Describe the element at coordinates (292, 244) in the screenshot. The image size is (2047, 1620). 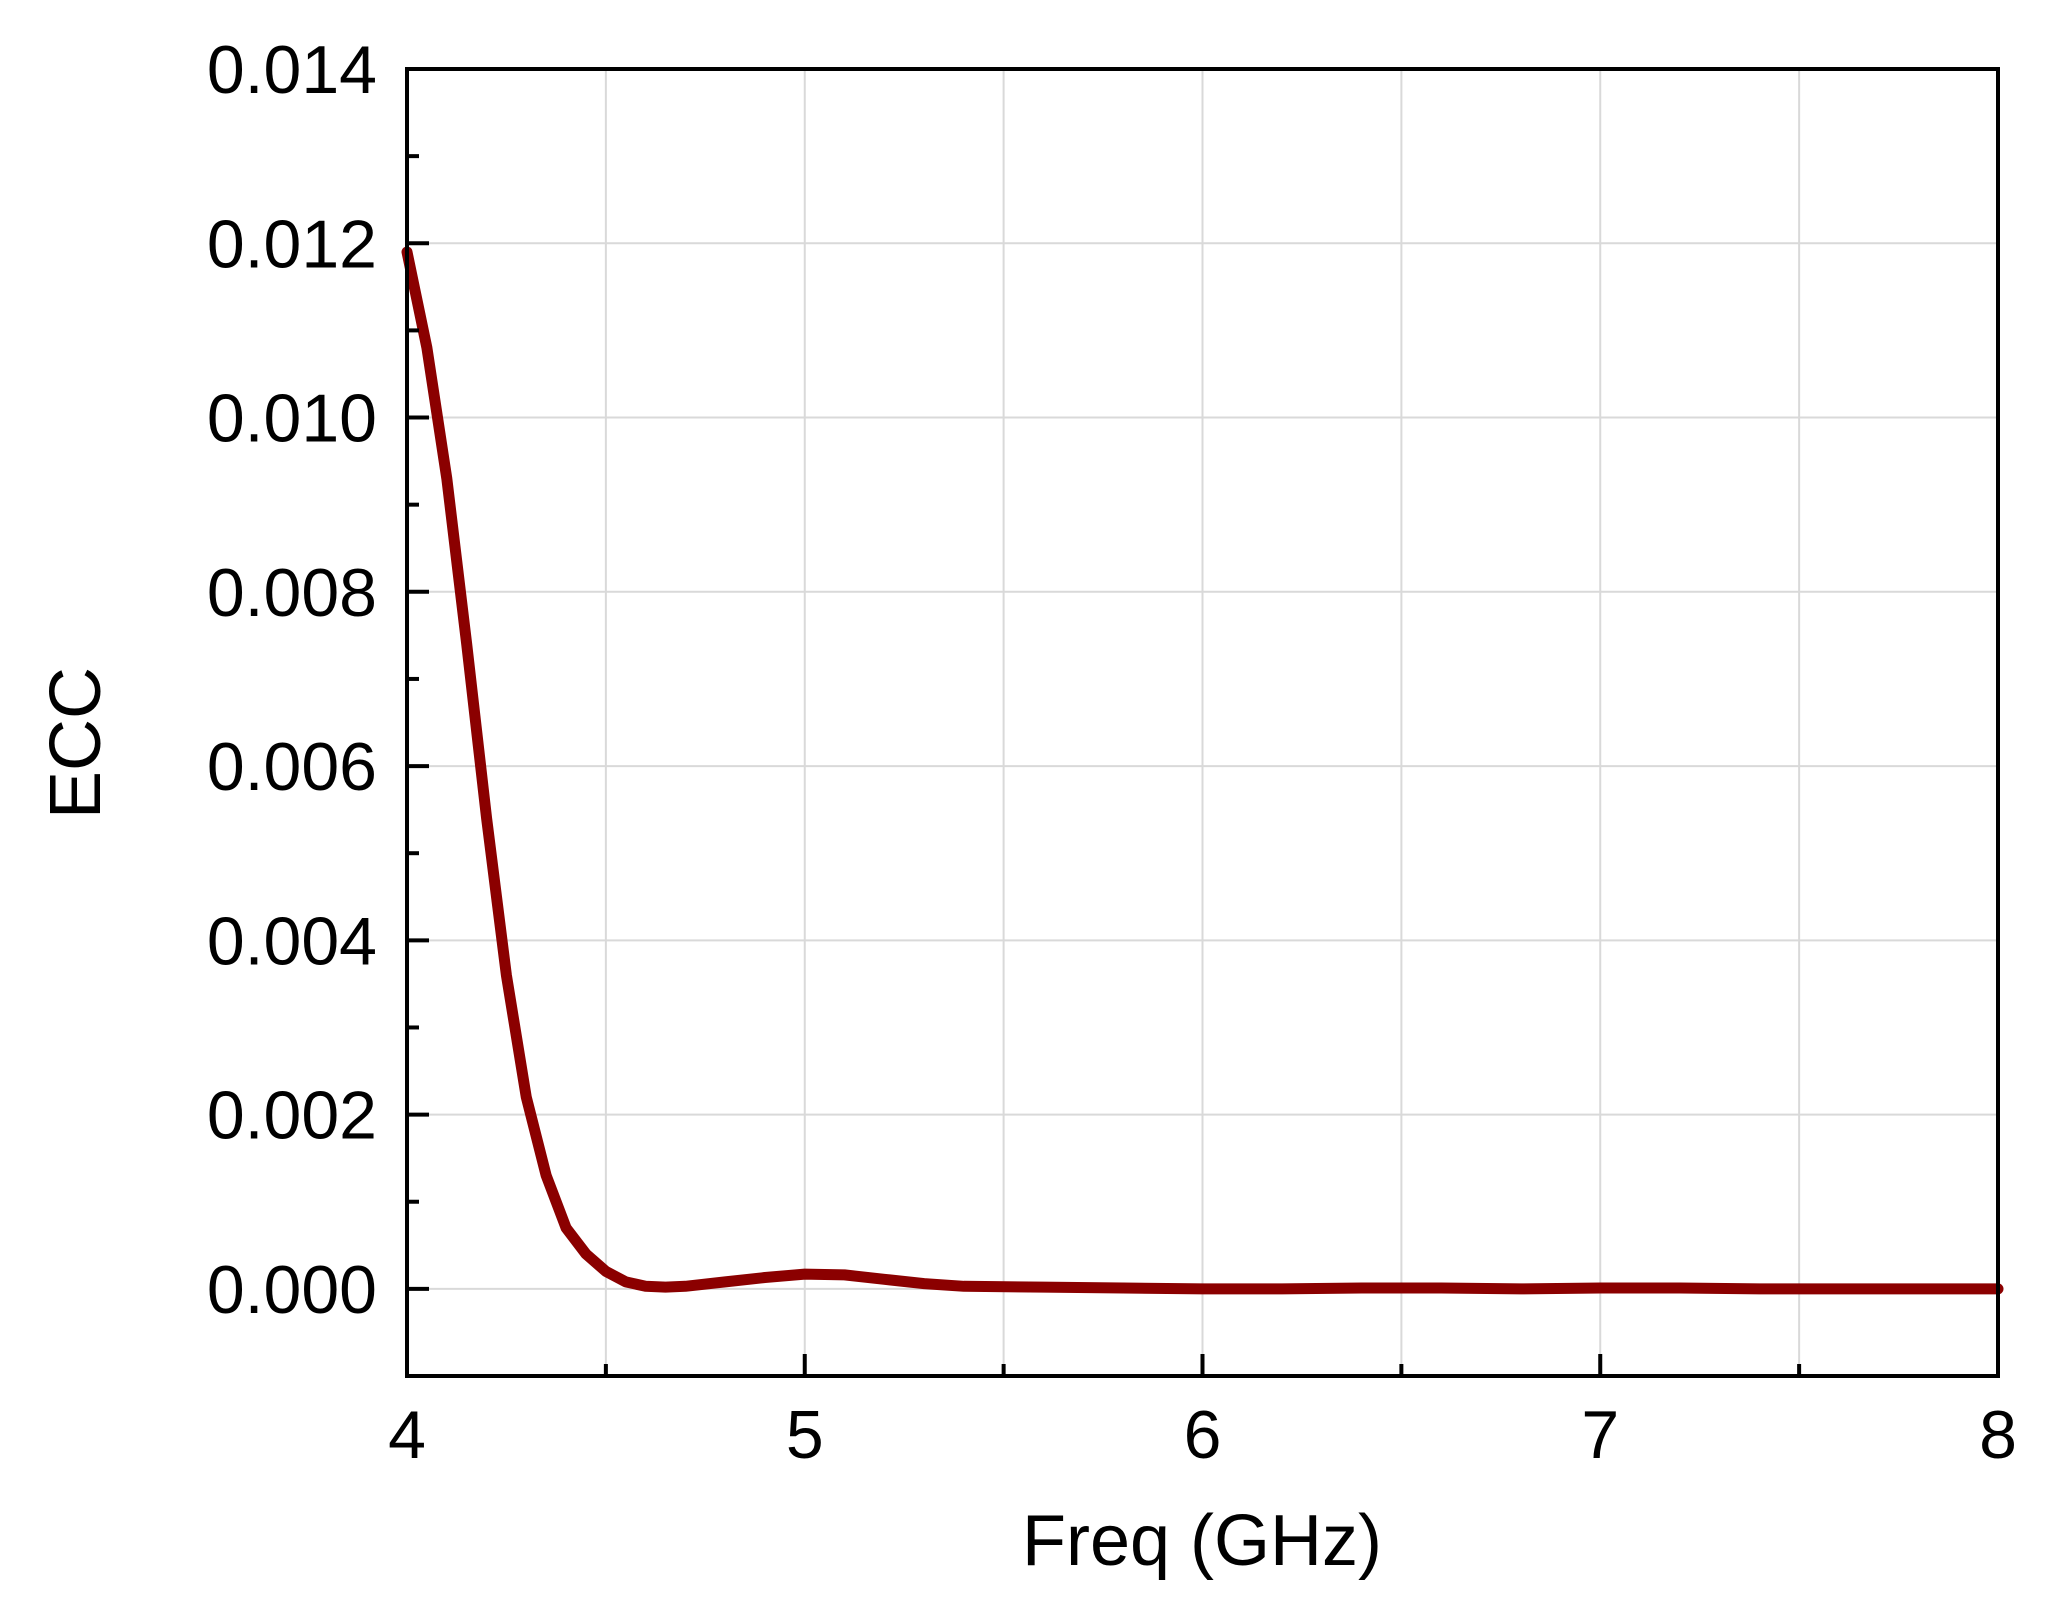
I see `y-tick-label: 0.012` at that location.